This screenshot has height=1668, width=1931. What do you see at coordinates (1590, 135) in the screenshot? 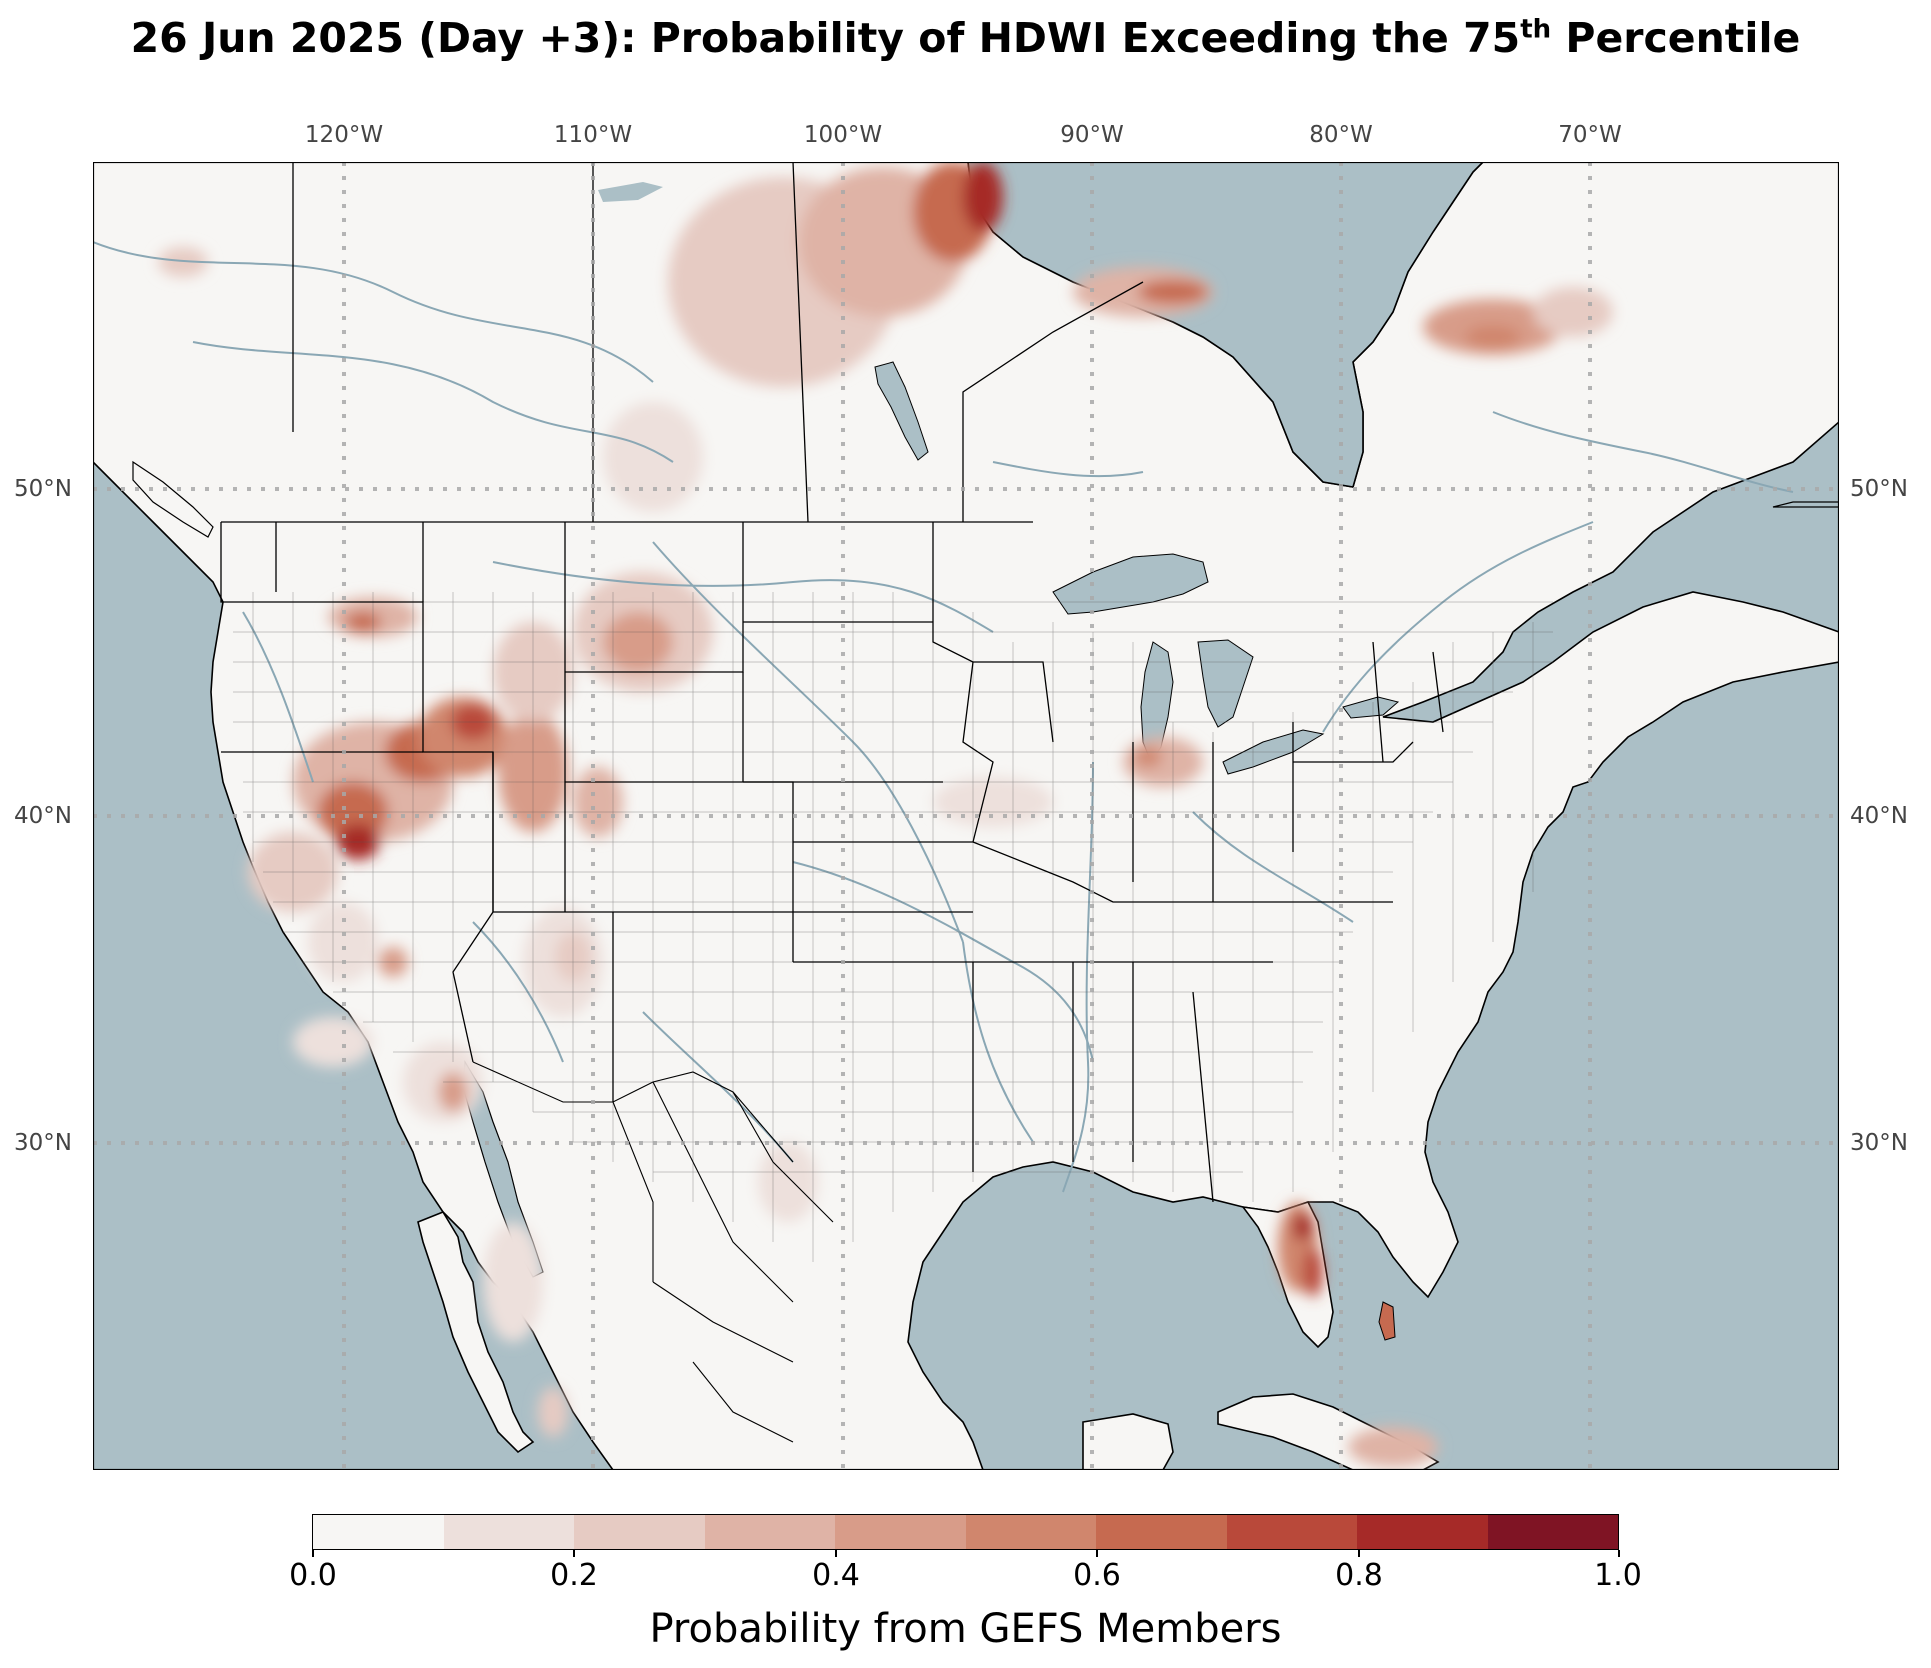
I see `lon-label-70w: 70°W` at bounding box center [1590, 135].